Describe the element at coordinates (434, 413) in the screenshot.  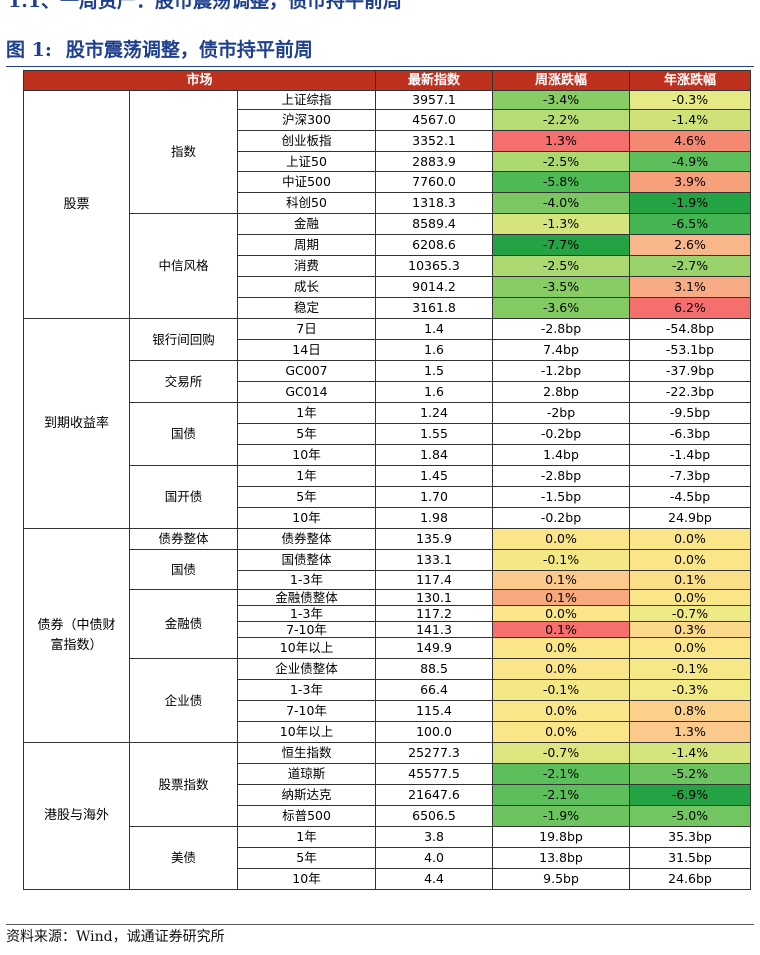
I see `latest-value: 1.24` at that location.